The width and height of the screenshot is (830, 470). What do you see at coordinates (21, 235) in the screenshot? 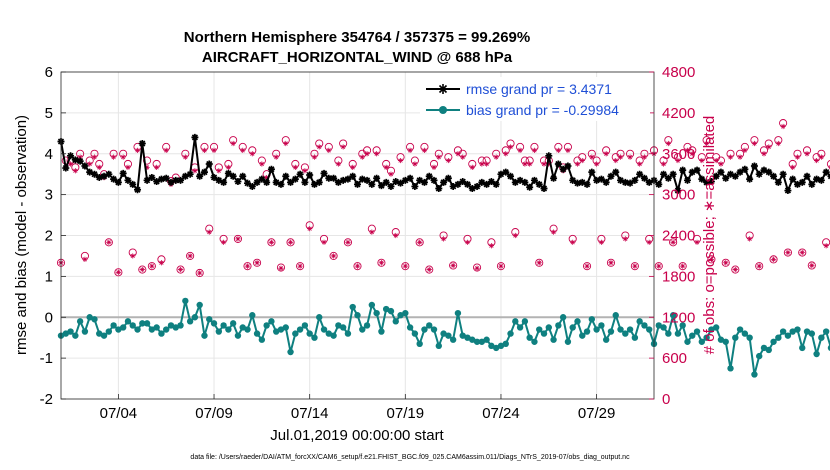
I see `y-axis-label-left: rmse and bias (model - observation)` at bounding box center [21, 235].